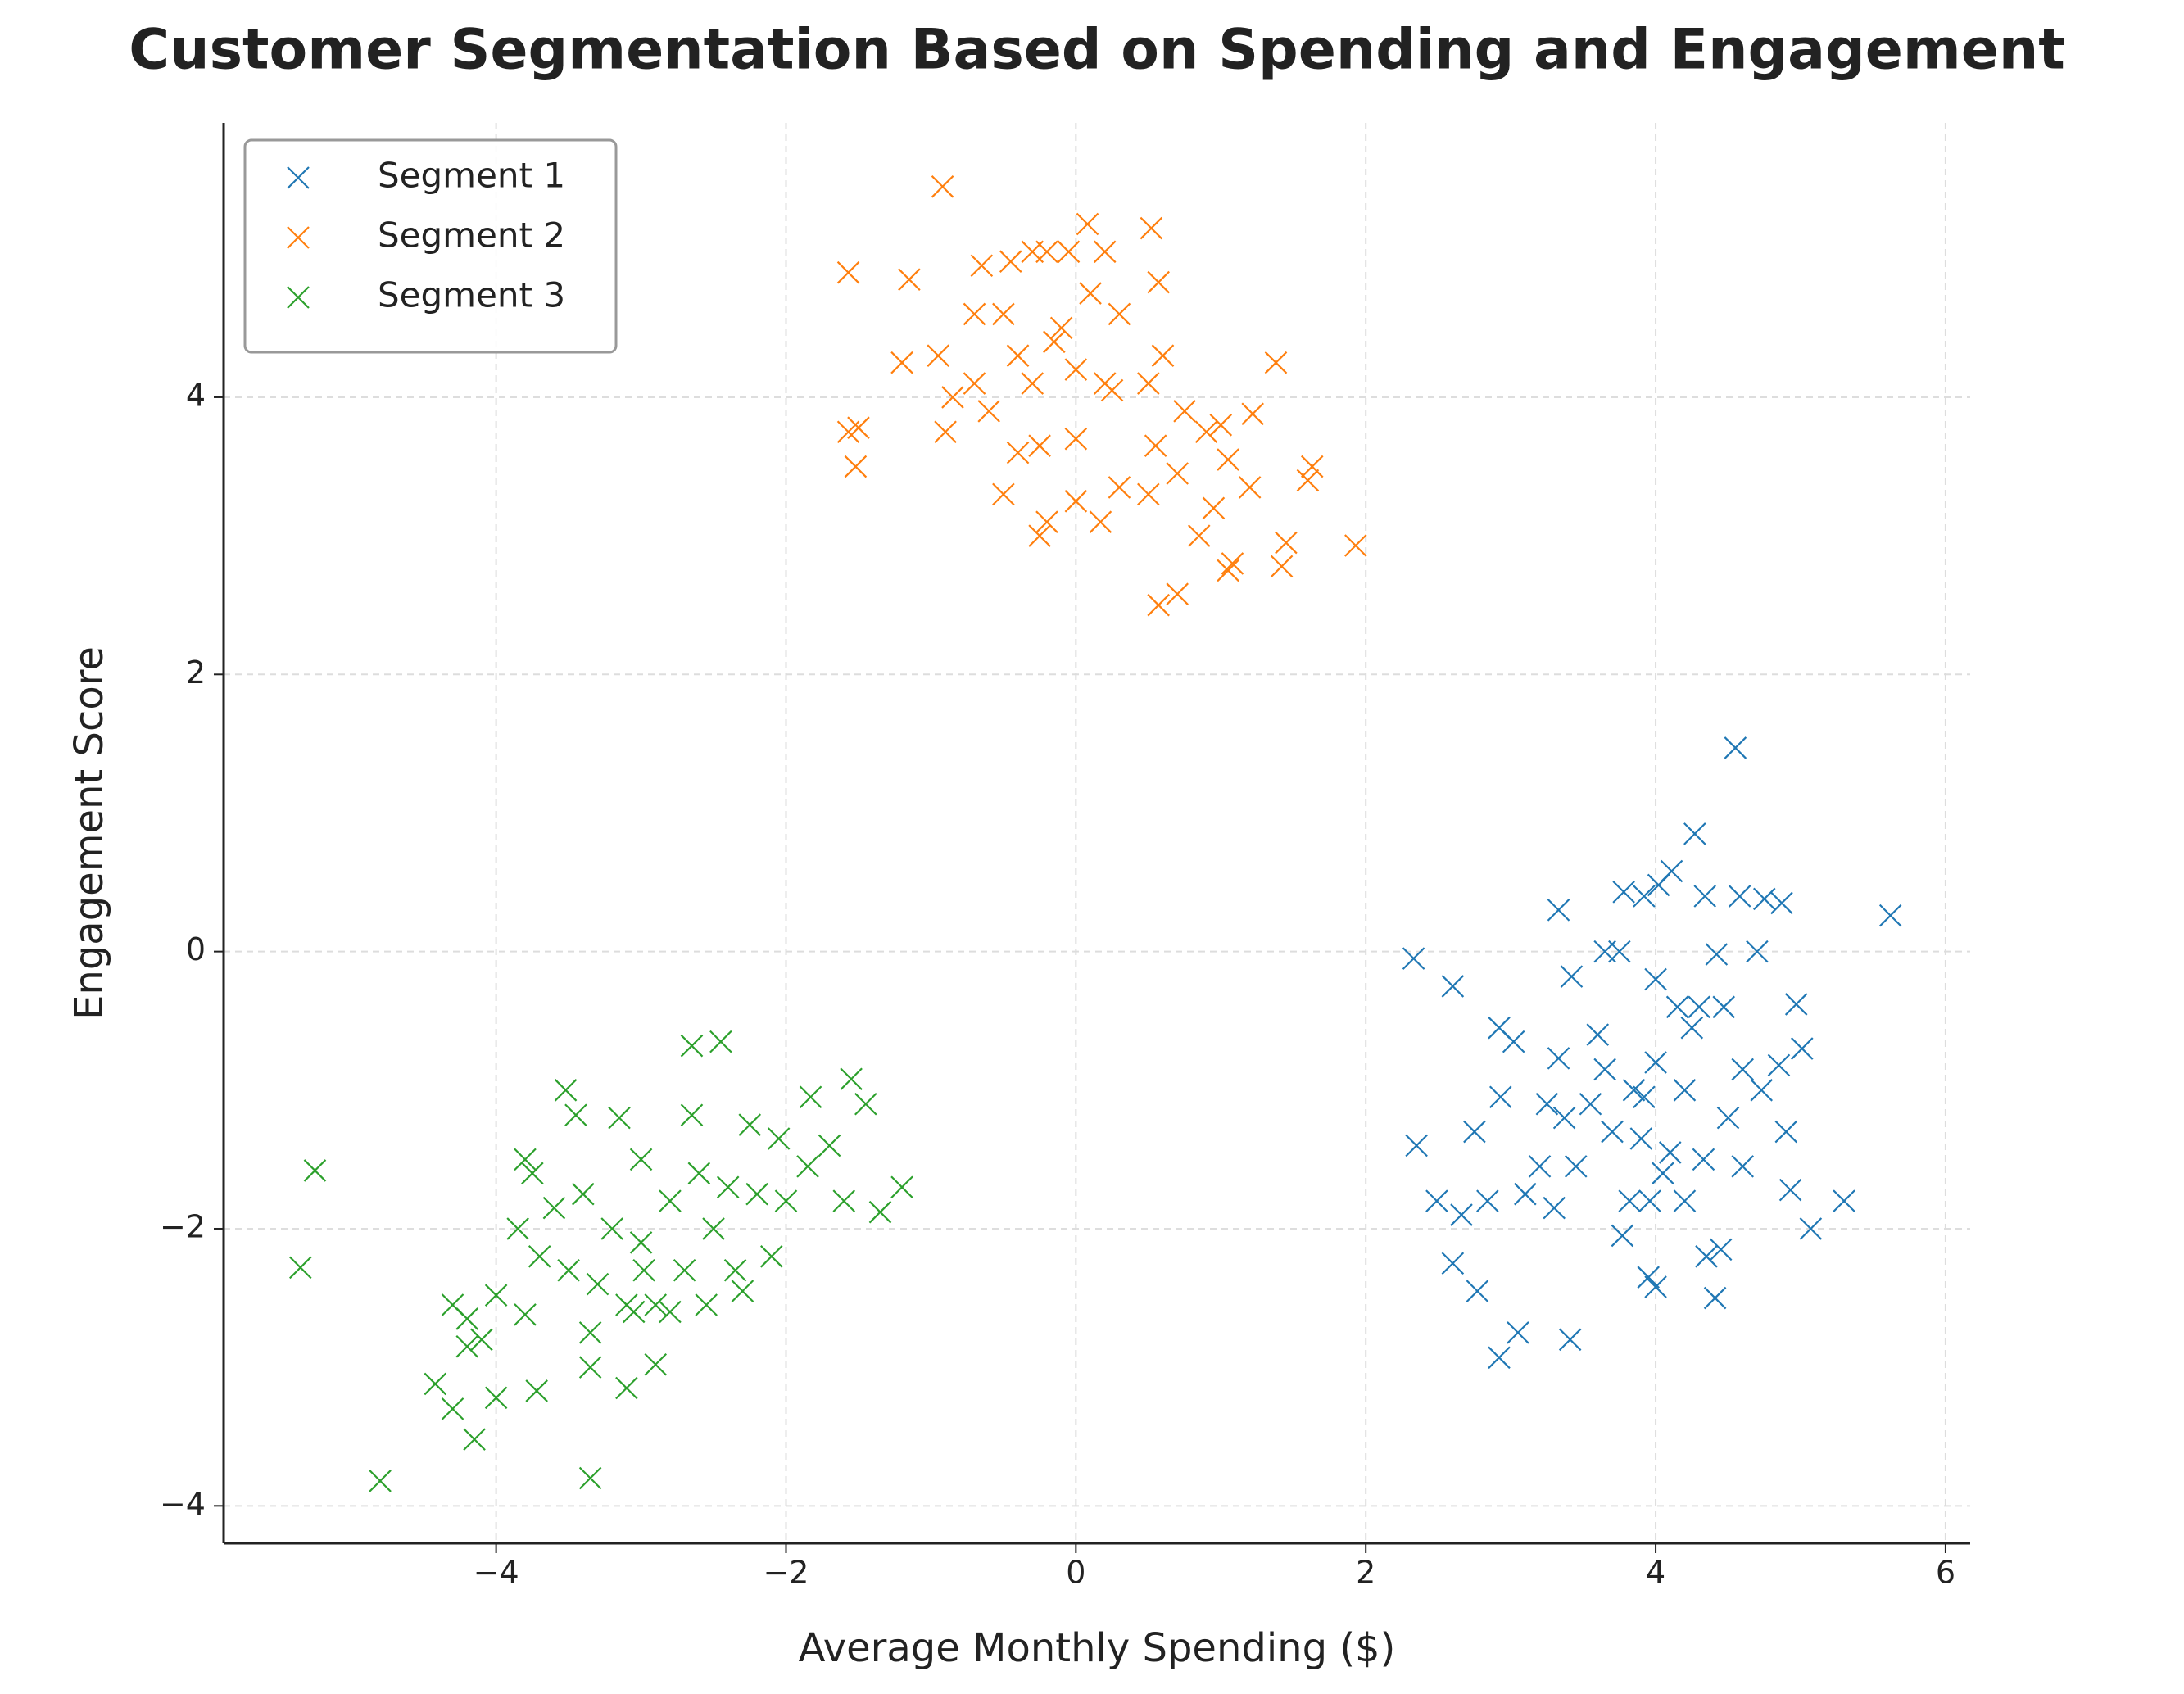  Describe the element at coordinates (431, 246) in the screenshot. I see `legend-box` at that location.